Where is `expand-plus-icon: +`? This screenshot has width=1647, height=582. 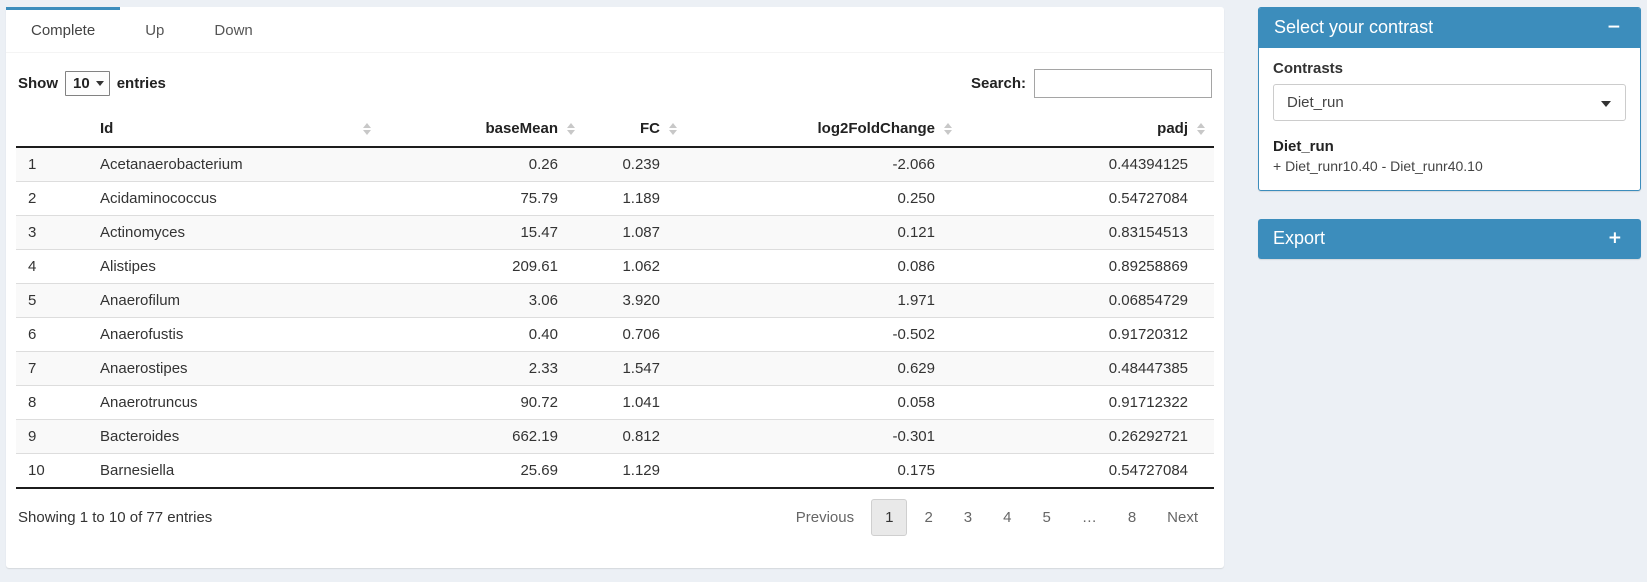 expand-plus-icon: + is located at coordinates (1614, 238).